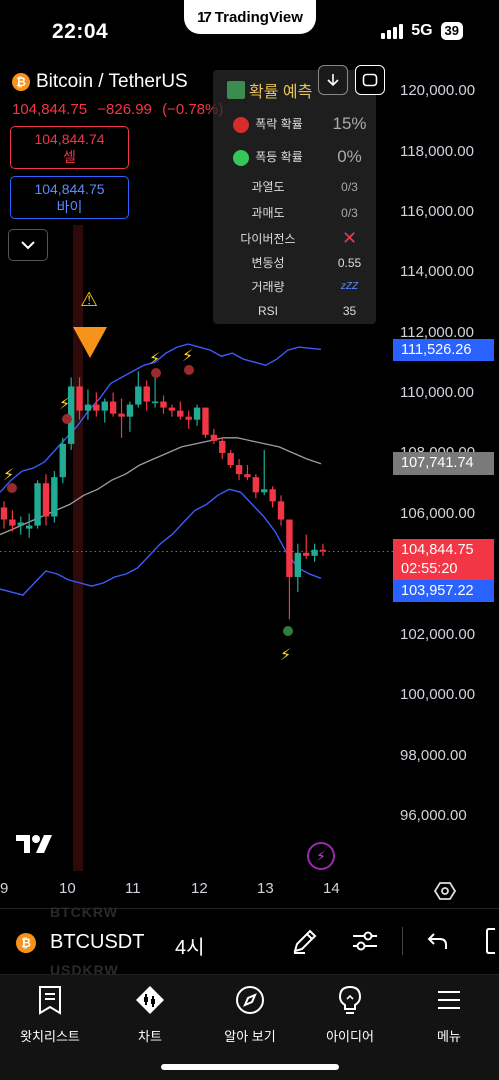  What do you see at coordinates (438, 694) in the screenshot?
I see `y-tick: 100,000.00` at bounding box center [438, 694].